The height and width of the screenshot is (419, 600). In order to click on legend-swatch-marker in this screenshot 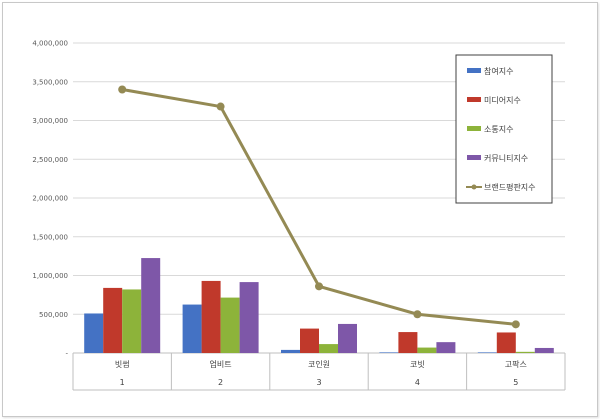, I will do `click(474, 187)`.